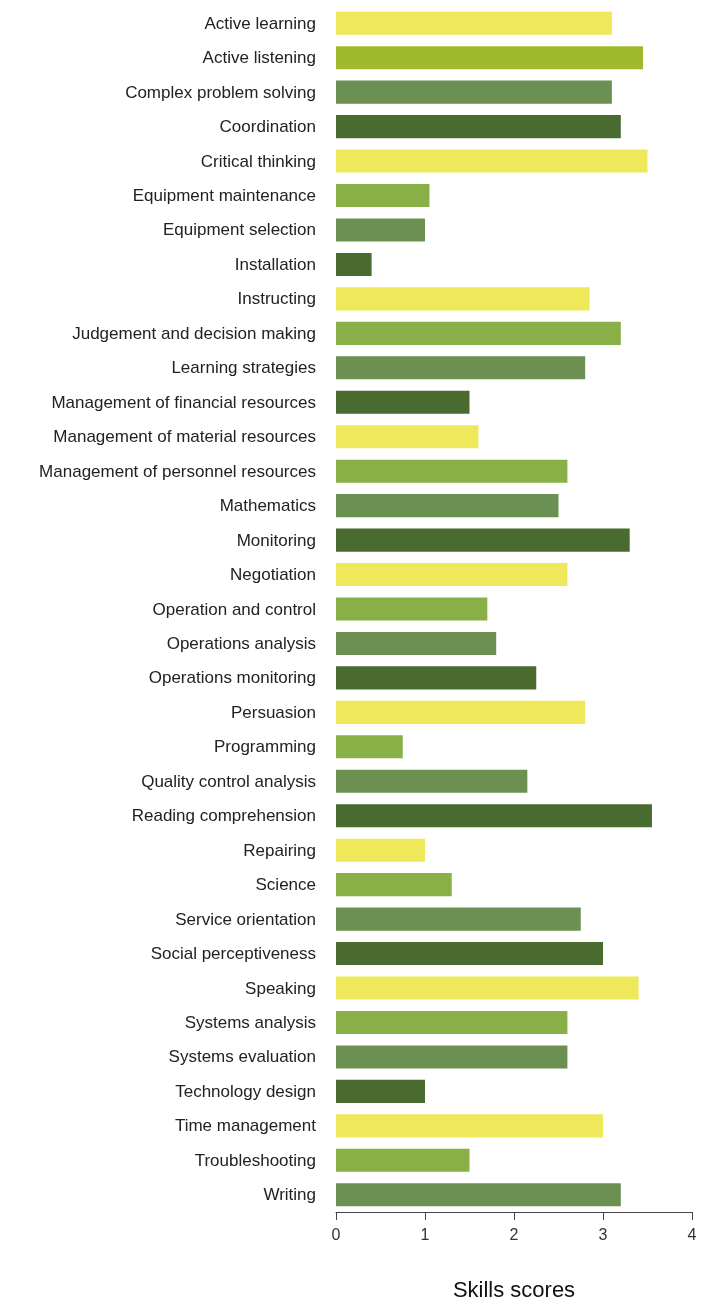  What do you see at coordinates (514, 1234) in the screenshot?
I see `x-tick-label: 2` at bounding box center [514, 1234].